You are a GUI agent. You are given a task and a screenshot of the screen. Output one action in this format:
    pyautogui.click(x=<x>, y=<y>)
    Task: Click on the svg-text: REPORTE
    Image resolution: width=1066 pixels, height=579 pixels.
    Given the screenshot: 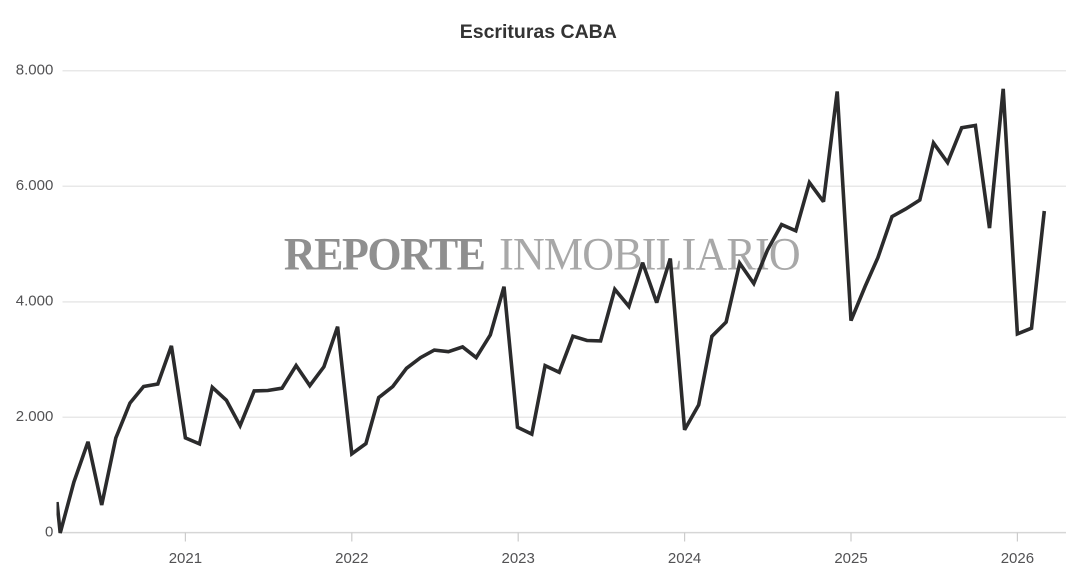 What is the action you would take?
    pyautogui.click(x=384, y=253)
    